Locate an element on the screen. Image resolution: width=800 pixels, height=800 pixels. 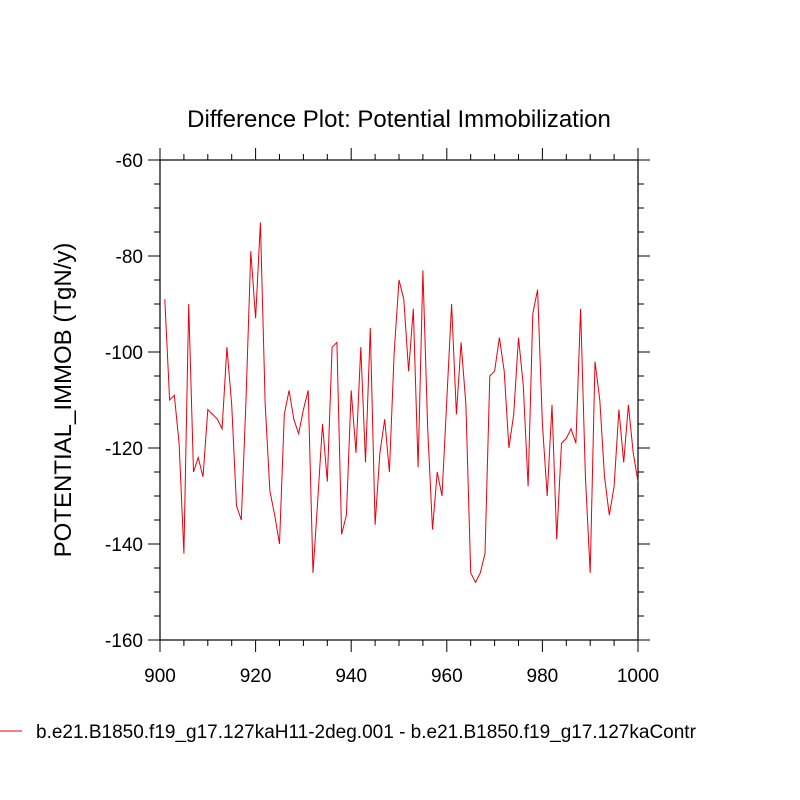
x-tick-label: 920 is located at coordinates (256, 676).